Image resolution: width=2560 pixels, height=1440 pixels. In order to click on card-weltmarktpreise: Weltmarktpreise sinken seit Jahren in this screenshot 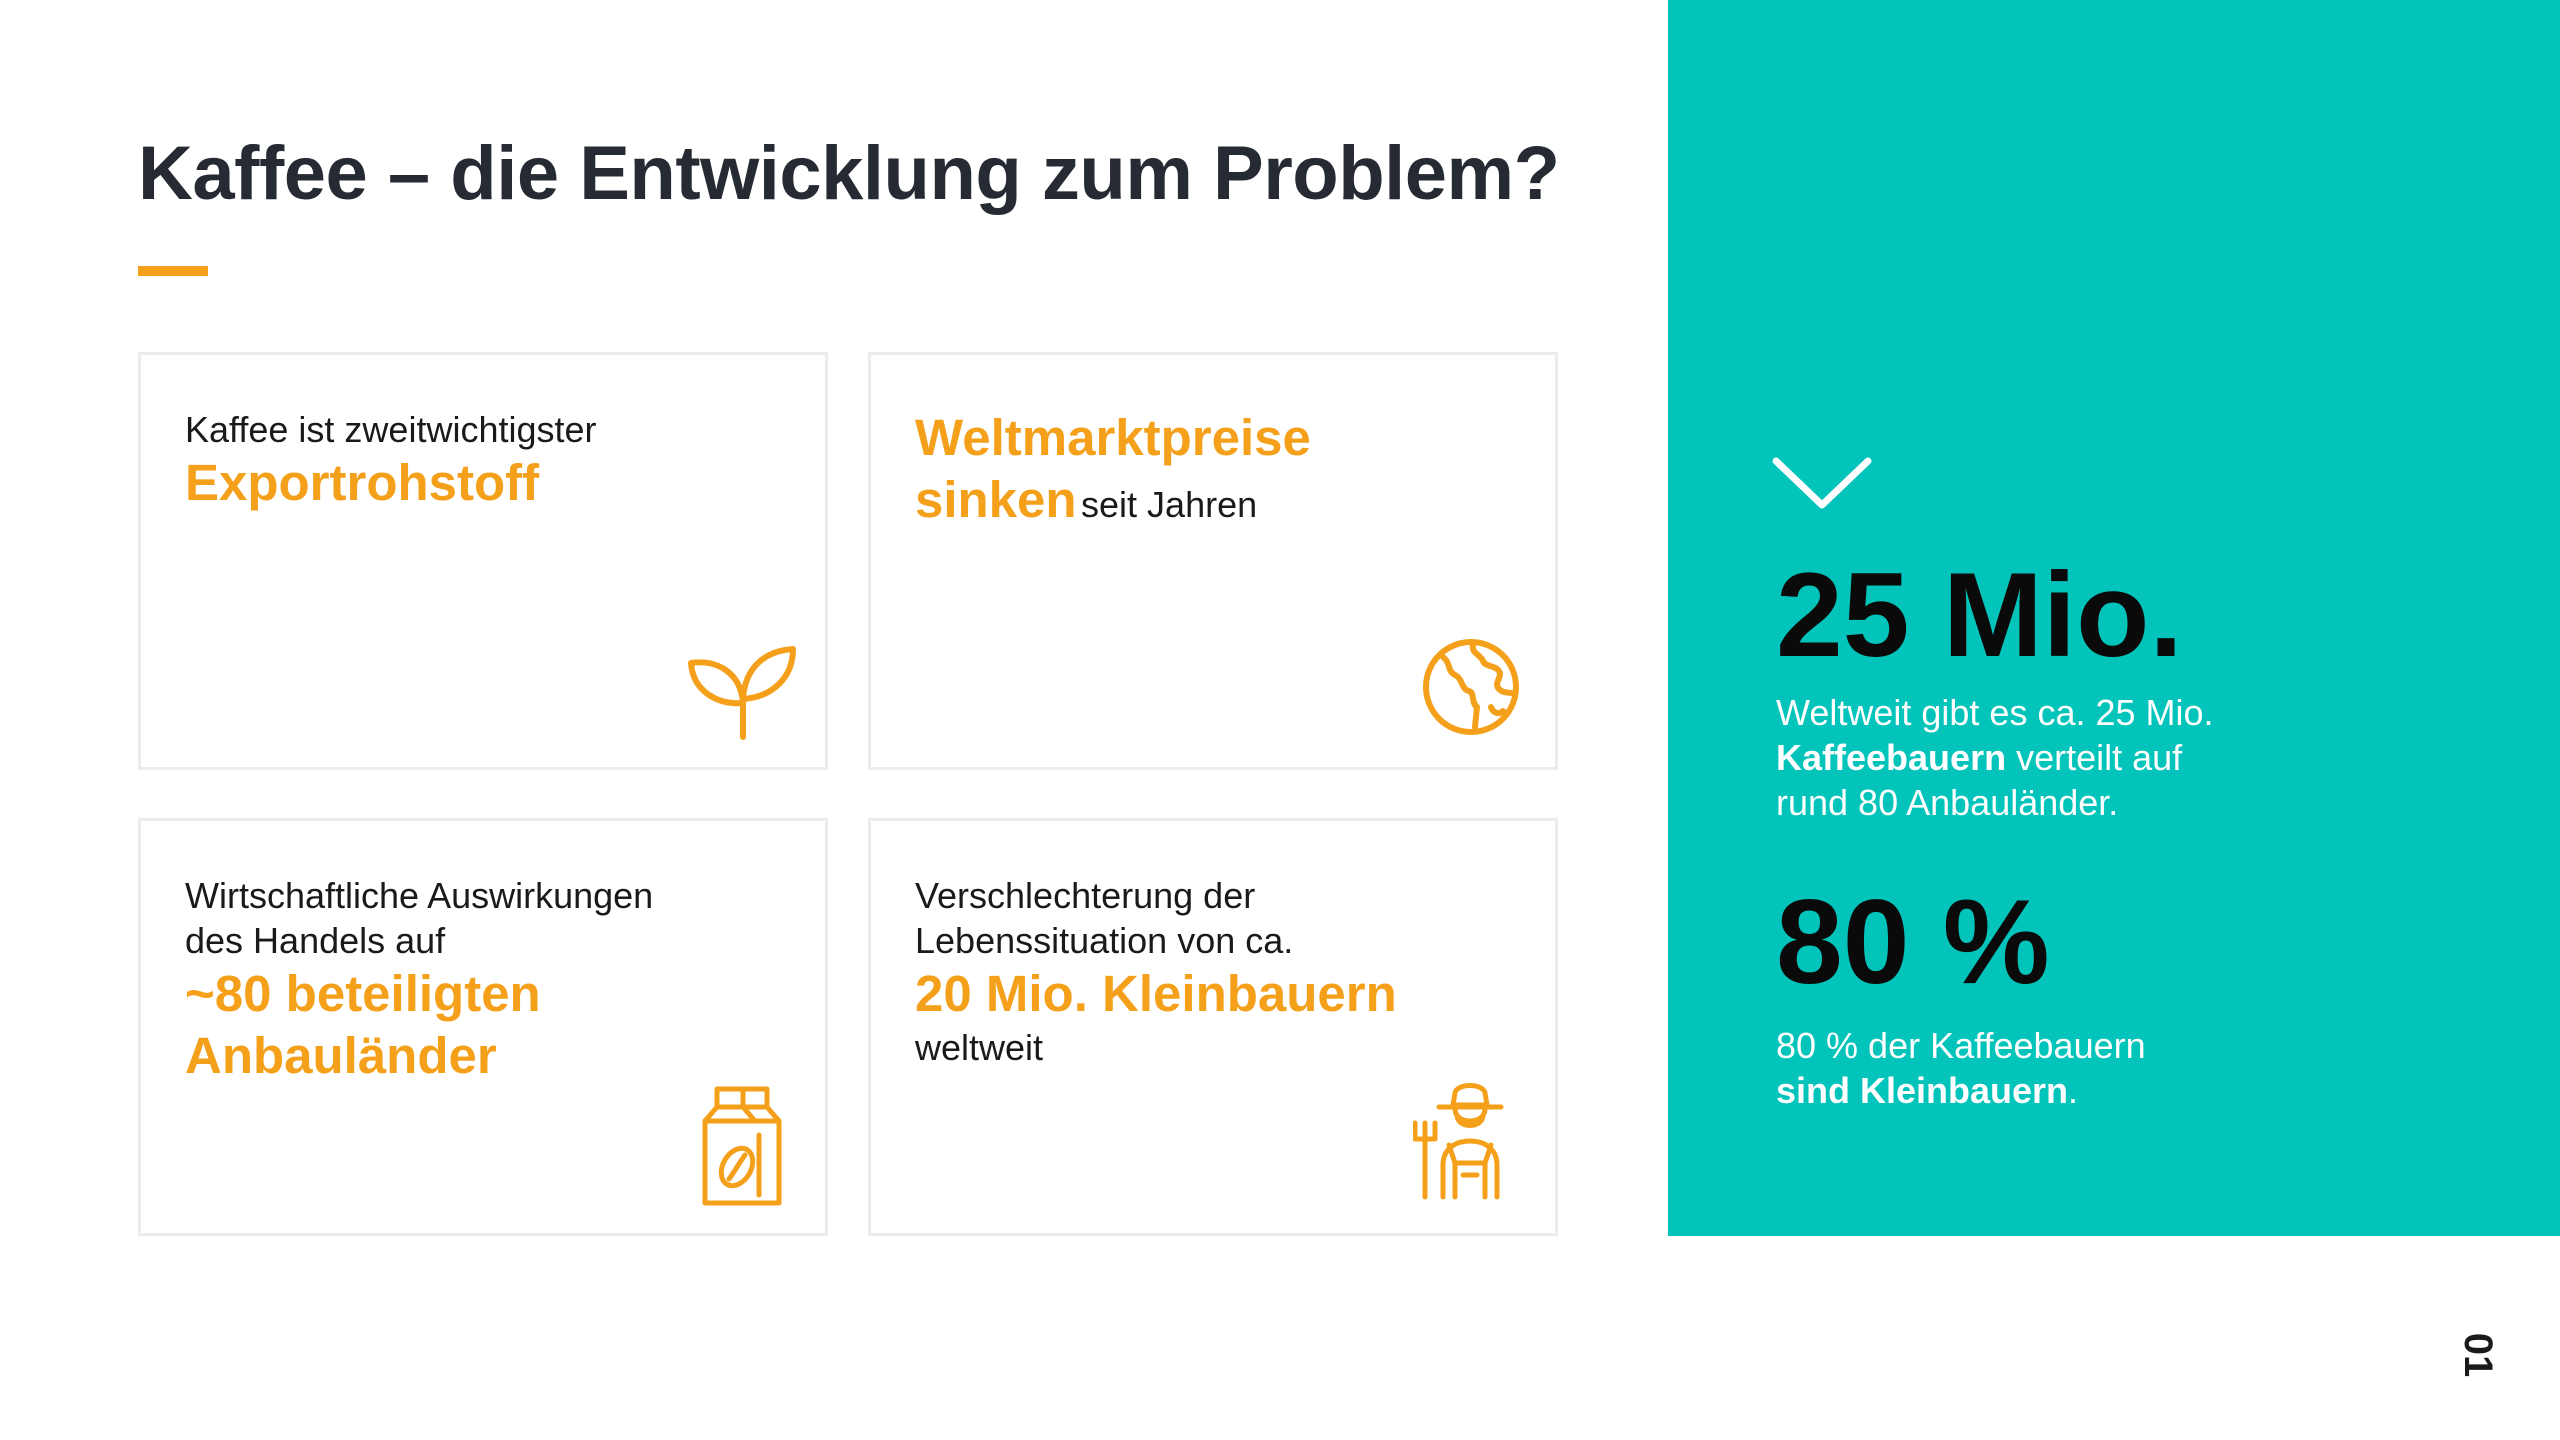, I will do `click(1213, 561)`.